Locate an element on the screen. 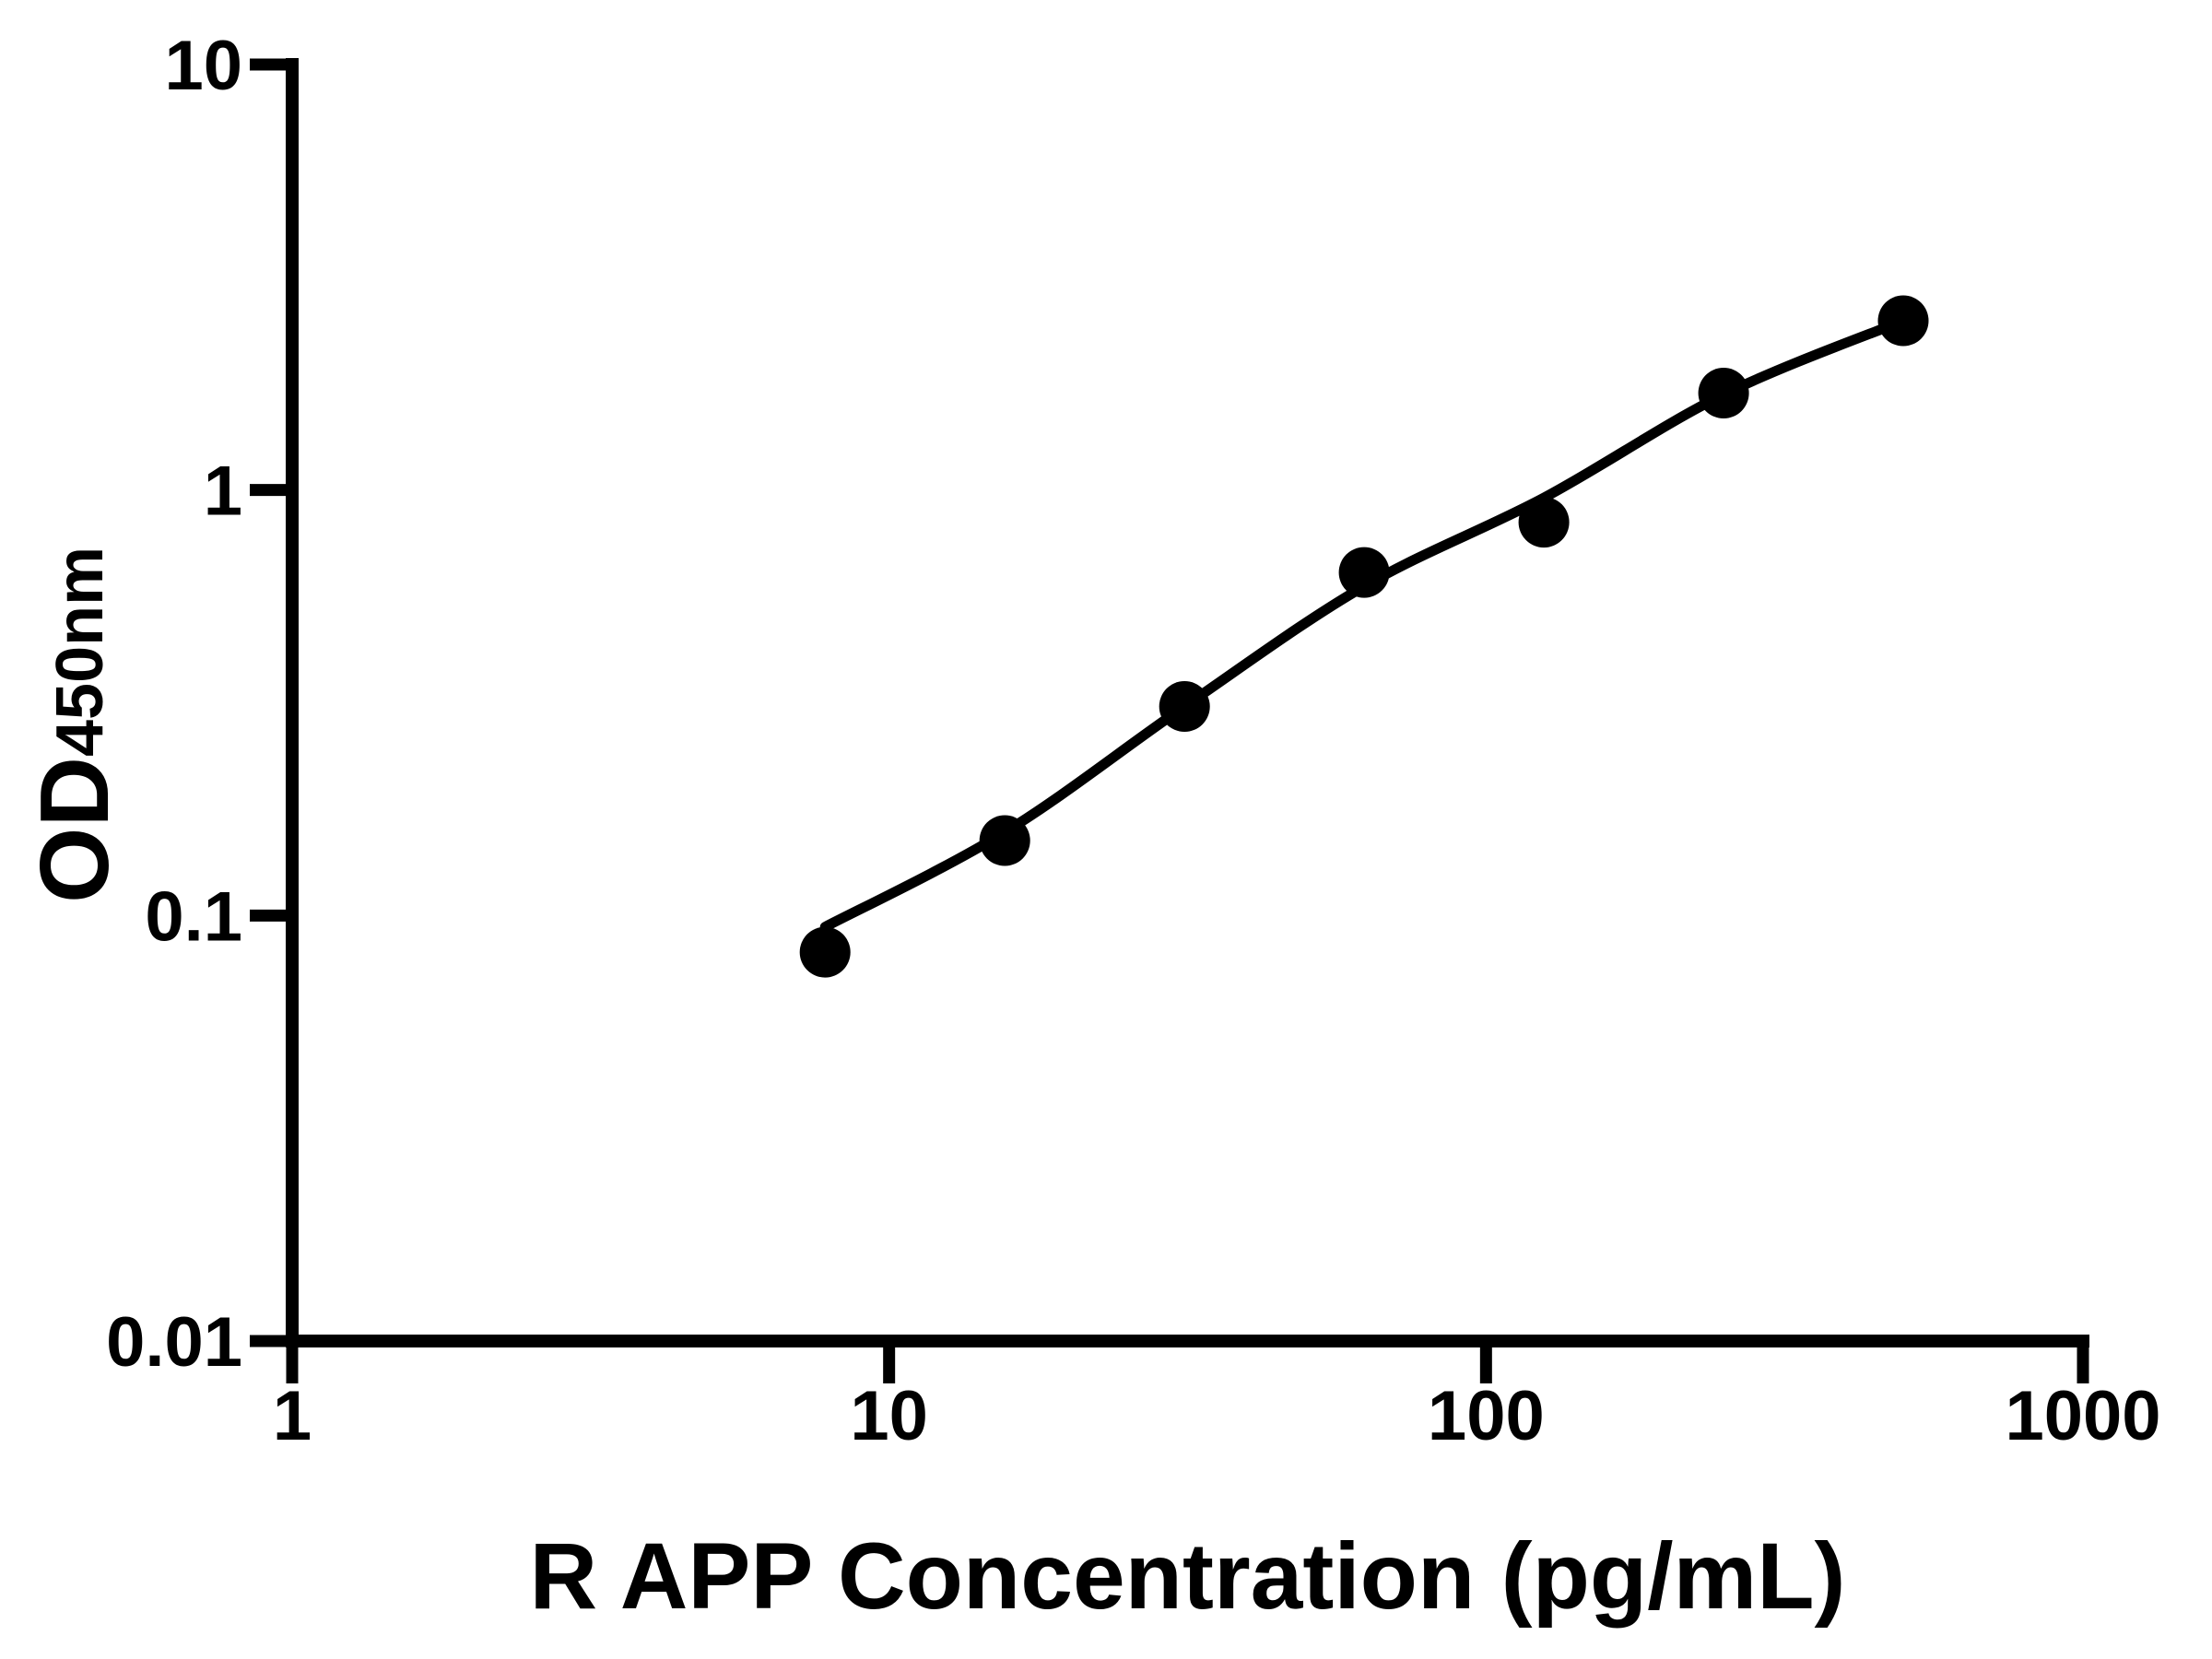  x-axis-title: R APP Concentration (pg/mL) is located at coordinates (1188, 1576).